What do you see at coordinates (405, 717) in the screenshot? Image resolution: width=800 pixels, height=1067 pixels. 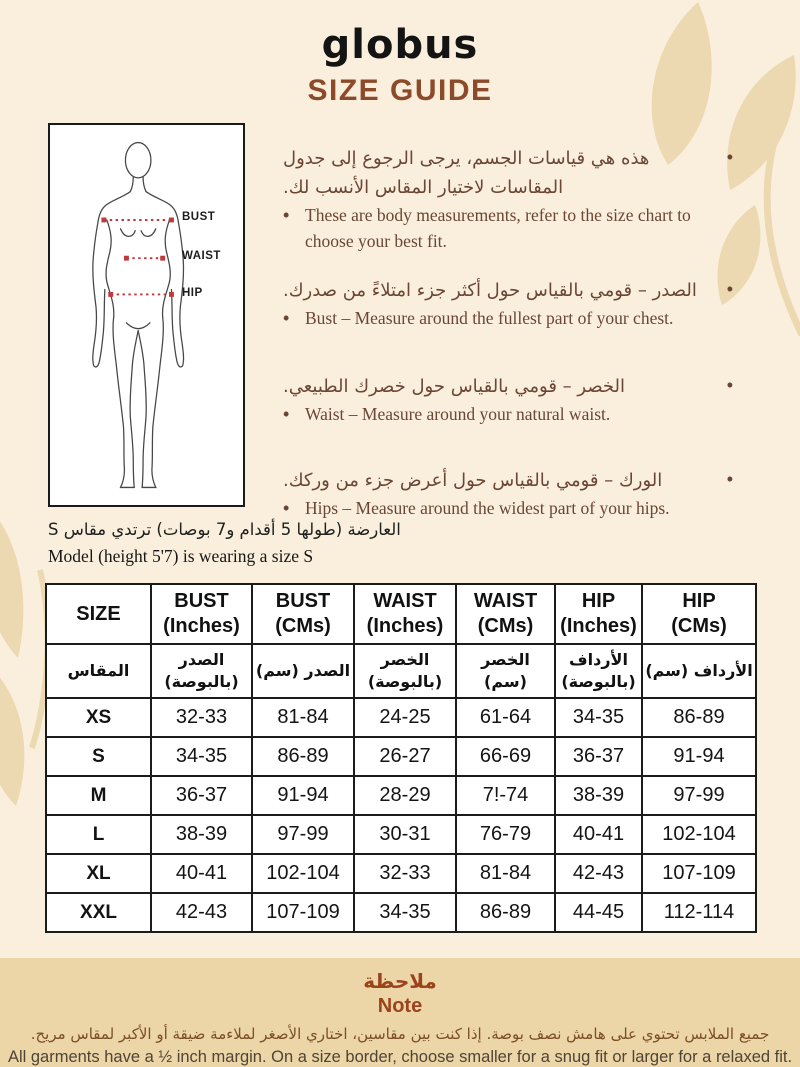 I see `measurement-cell: 24-25` at bounding box center [405, 717].